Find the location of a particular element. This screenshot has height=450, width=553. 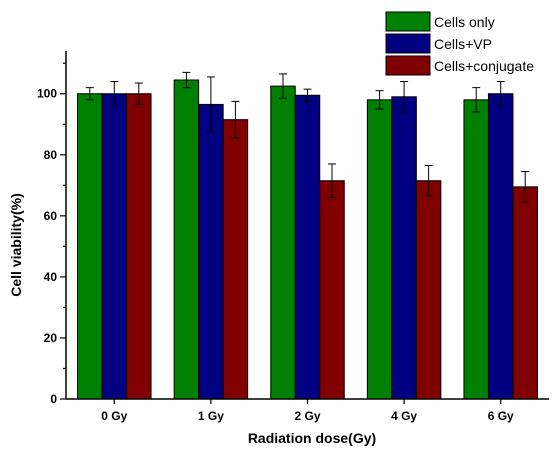

x-tick-label: 6 Gy is located at coordinates (501, 416).